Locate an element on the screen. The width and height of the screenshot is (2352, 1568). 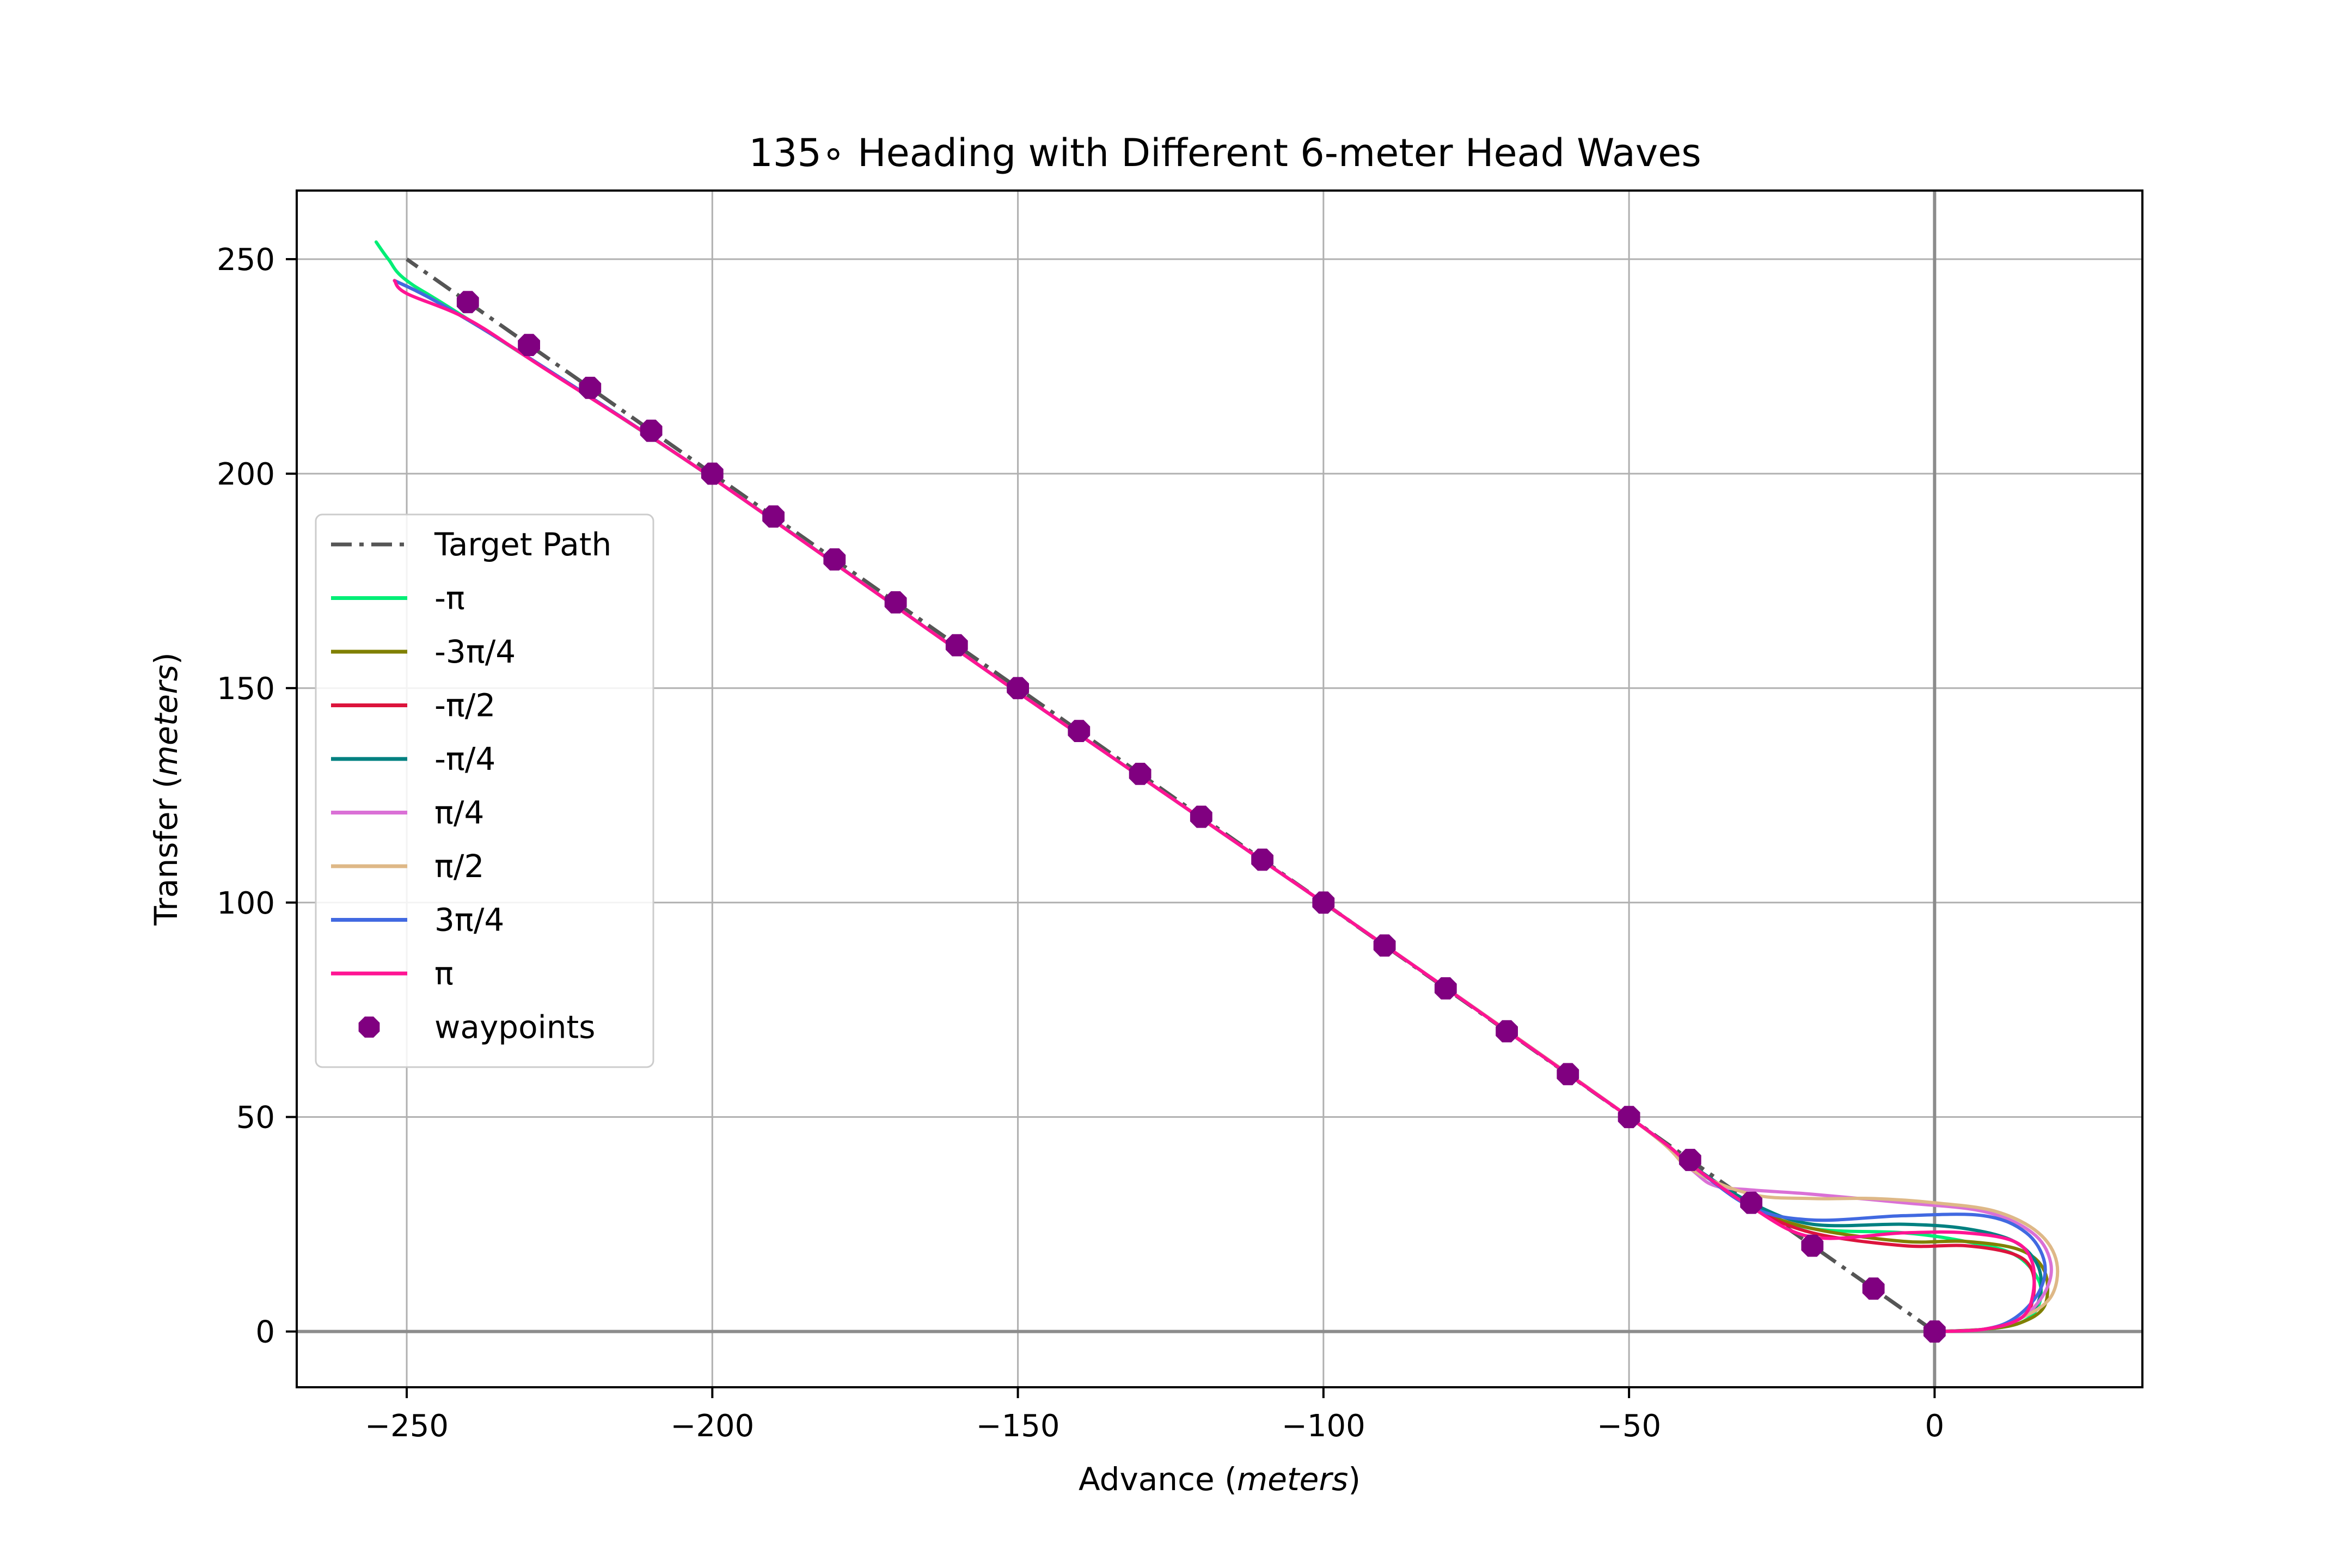
x-tick-label: 0 is located at coordinates (1935, 1426).